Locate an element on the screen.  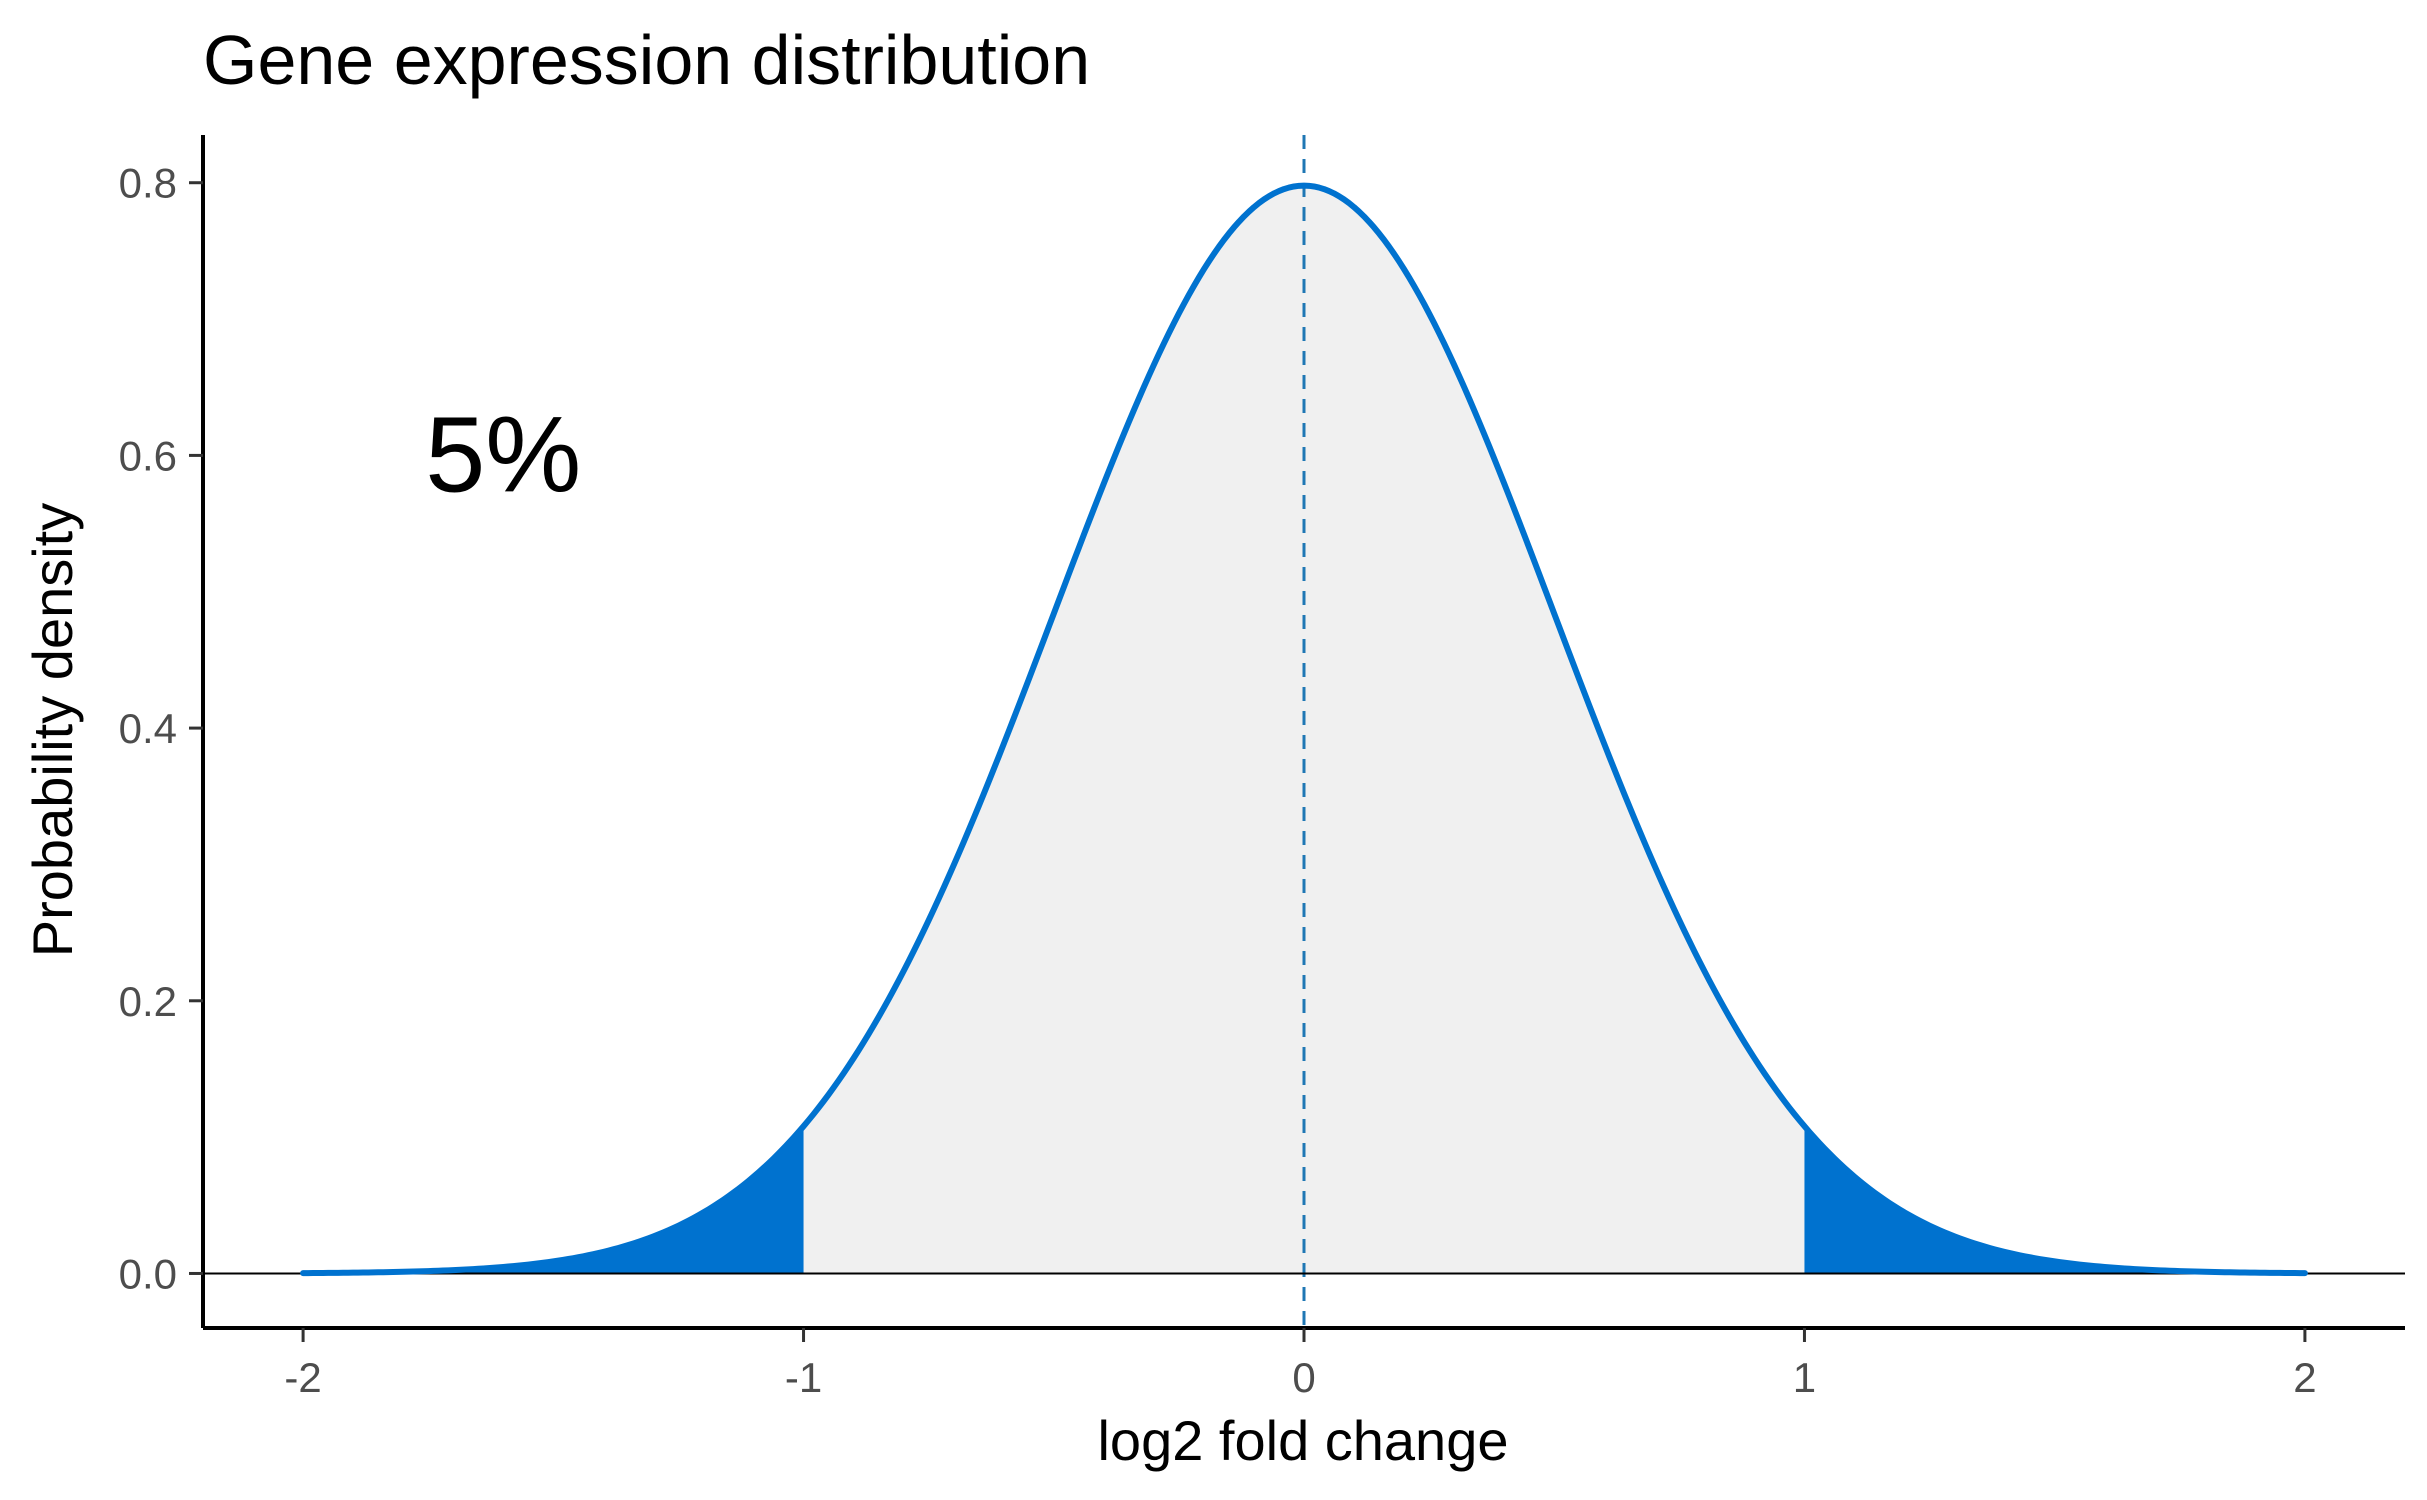
y-tick-label: 0.6 is located at coordinates (148, 455).